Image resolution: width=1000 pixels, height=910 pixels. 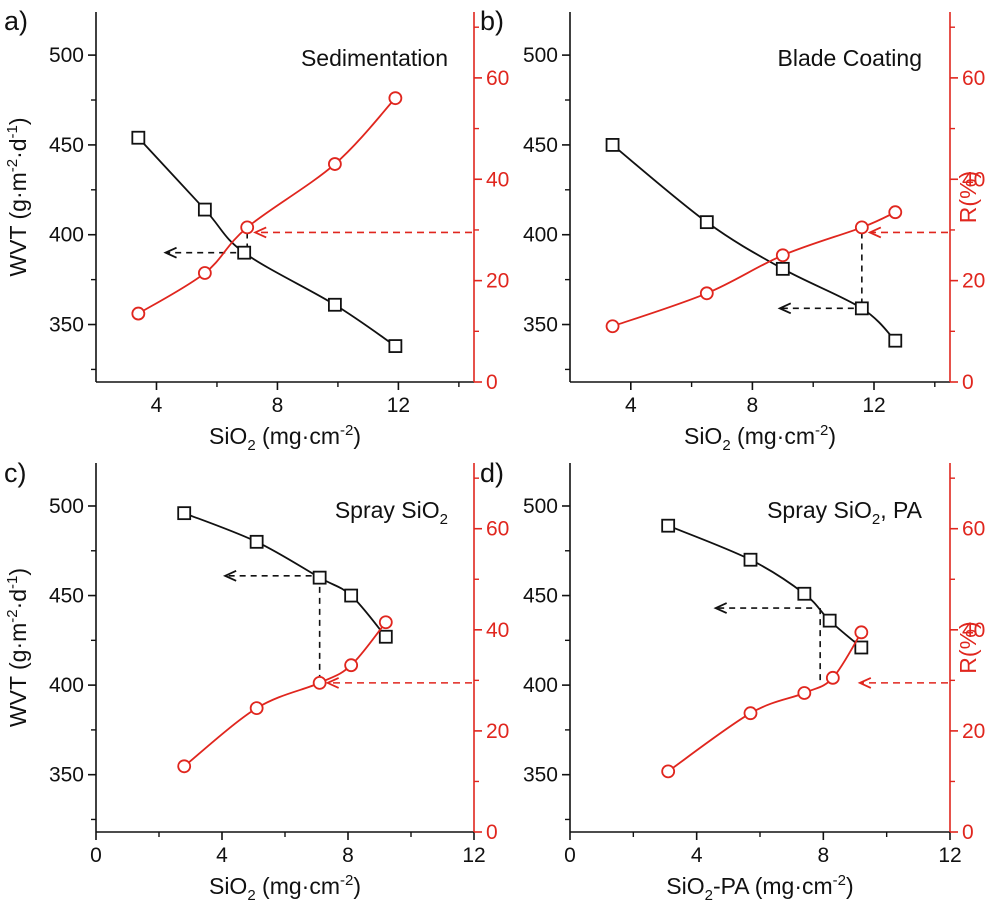 I want to click on panel-label: d), so click(x=492, y=473).